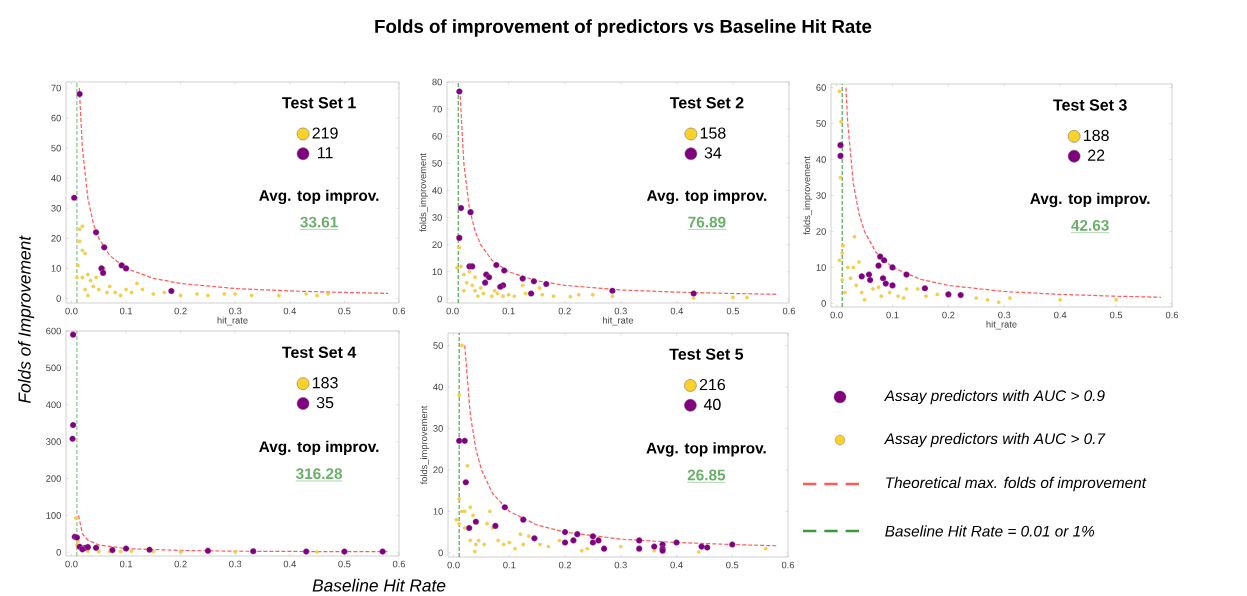 This screenshot has width=1247, height=596. Describe the element at coordinates (994, 397) in the screenshot. I see `text: Assay predictors with AUC > 0.9` at that location.